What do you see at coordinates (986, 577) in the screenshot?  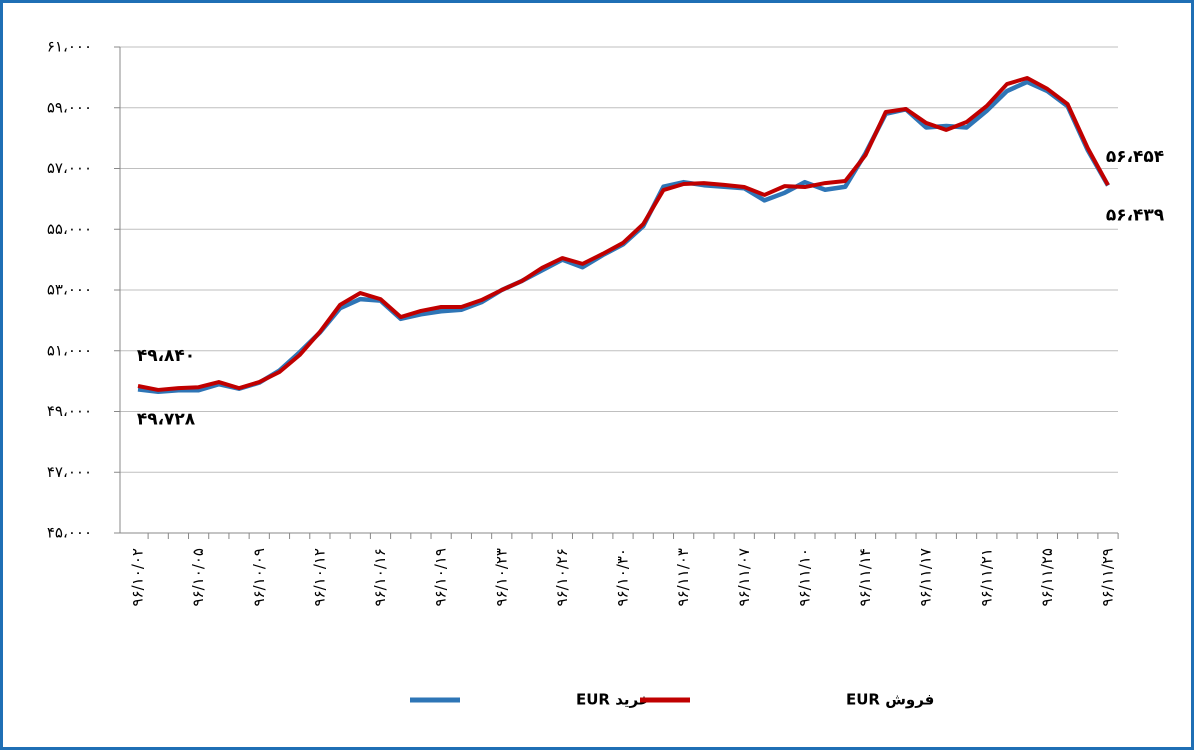 I see `x-tick-label: ۹۶/۱۱/۲۱` at bounding box center [986, 577].